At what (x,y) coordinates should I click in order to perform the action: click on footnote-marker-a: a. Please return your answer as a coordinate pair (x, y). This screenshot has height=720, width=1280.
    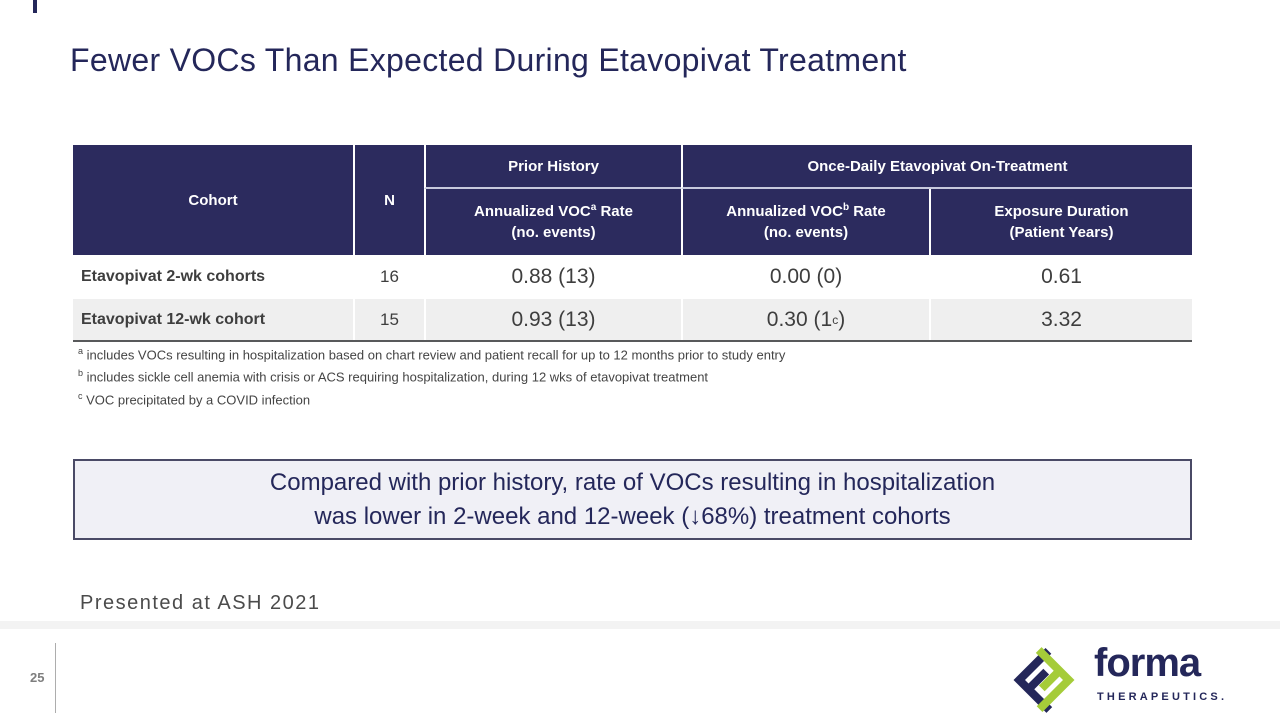
    Looking at the image, I should click on (593, 207).